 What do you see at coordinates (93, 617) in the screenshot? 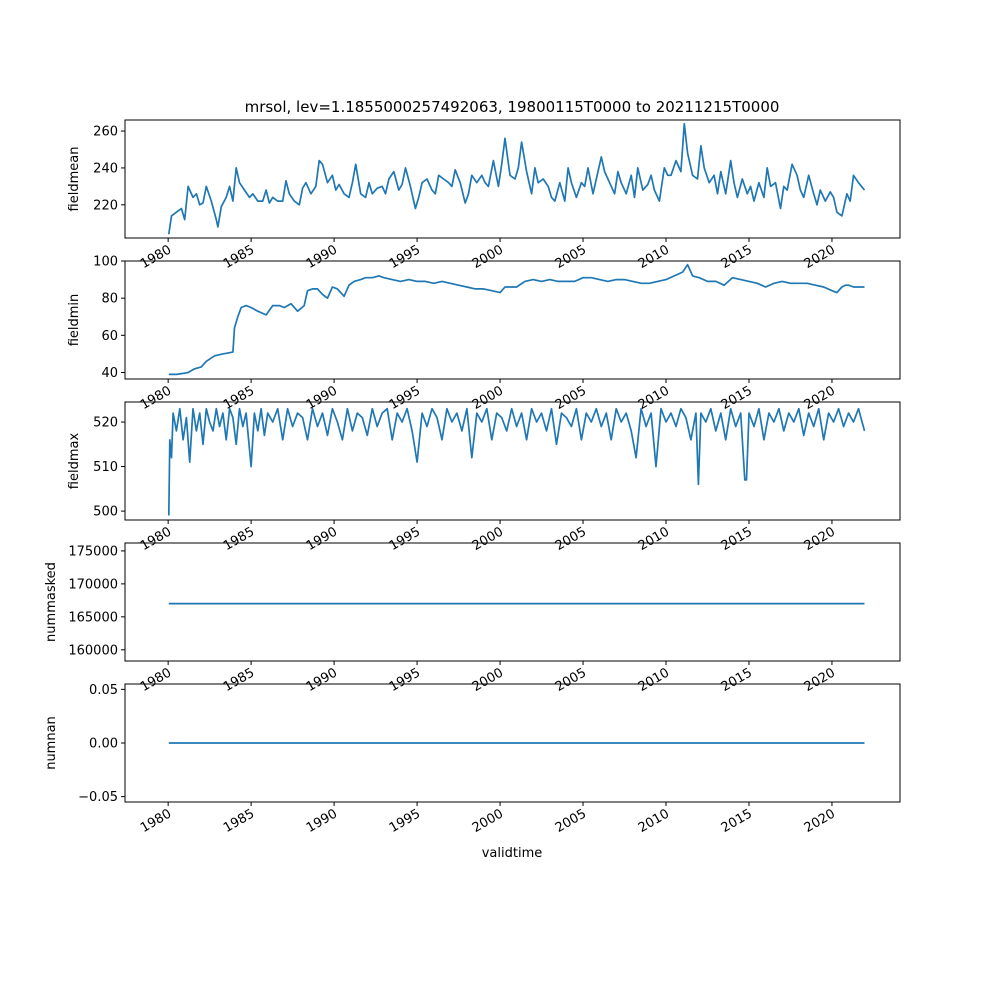
I see `y-tick-label: 165000` at bounding box center [93, 617].